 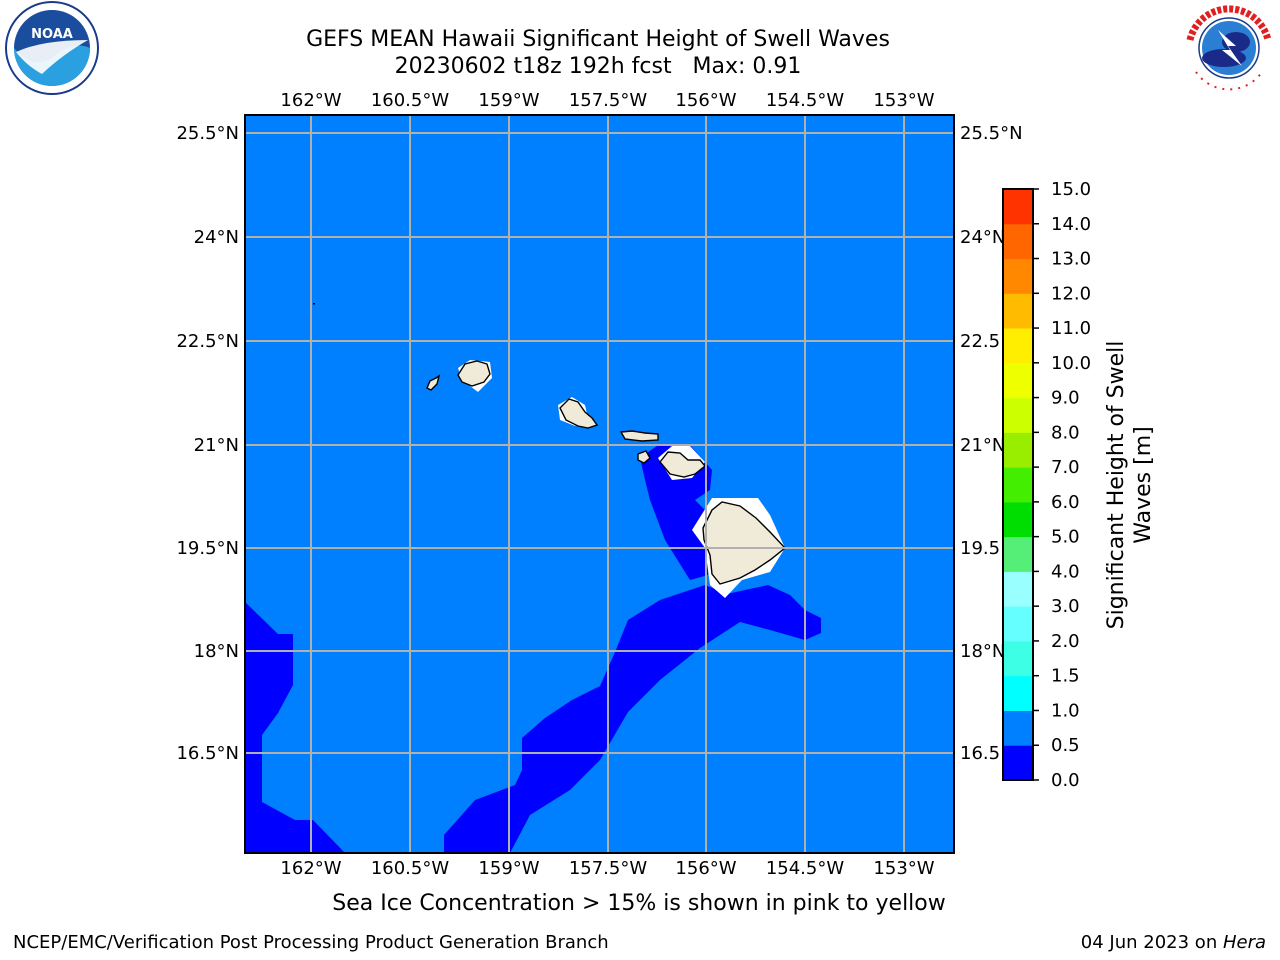 I want to click on lat-tick-left: 22.5°N, so click(x=207, y=341).